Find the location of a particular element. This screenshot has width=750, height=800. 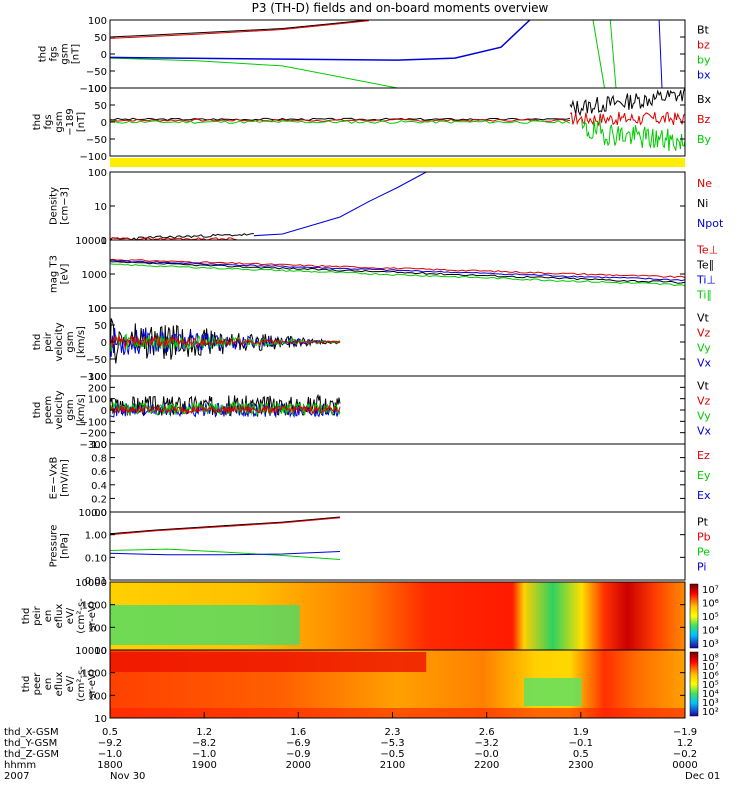

ytick-label: −200 is located at coordinates (93, 434).